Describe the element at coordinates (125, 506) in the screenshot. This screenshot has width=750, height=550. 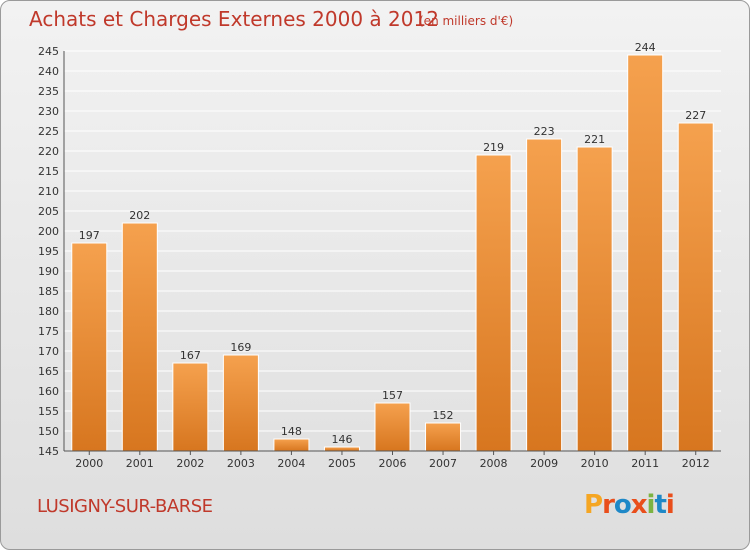
I see `commune-name: LUSIGNY-SUR-BARSE` at that location.